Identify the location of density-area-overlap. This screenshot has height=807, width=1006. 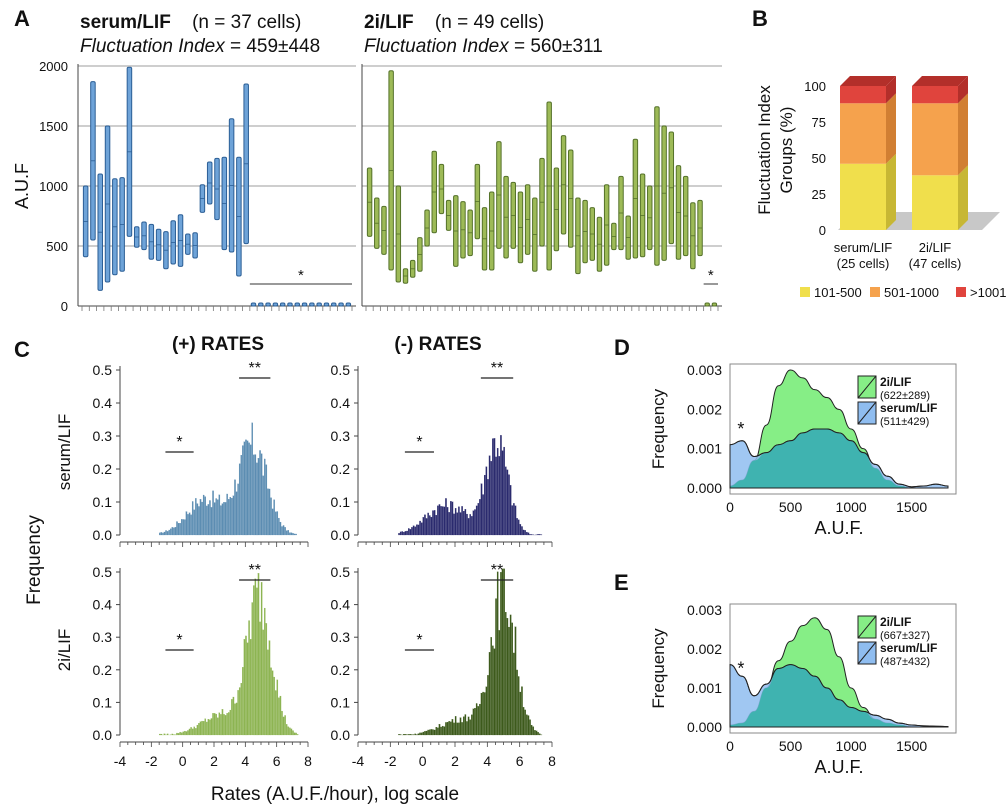
(839, 458).